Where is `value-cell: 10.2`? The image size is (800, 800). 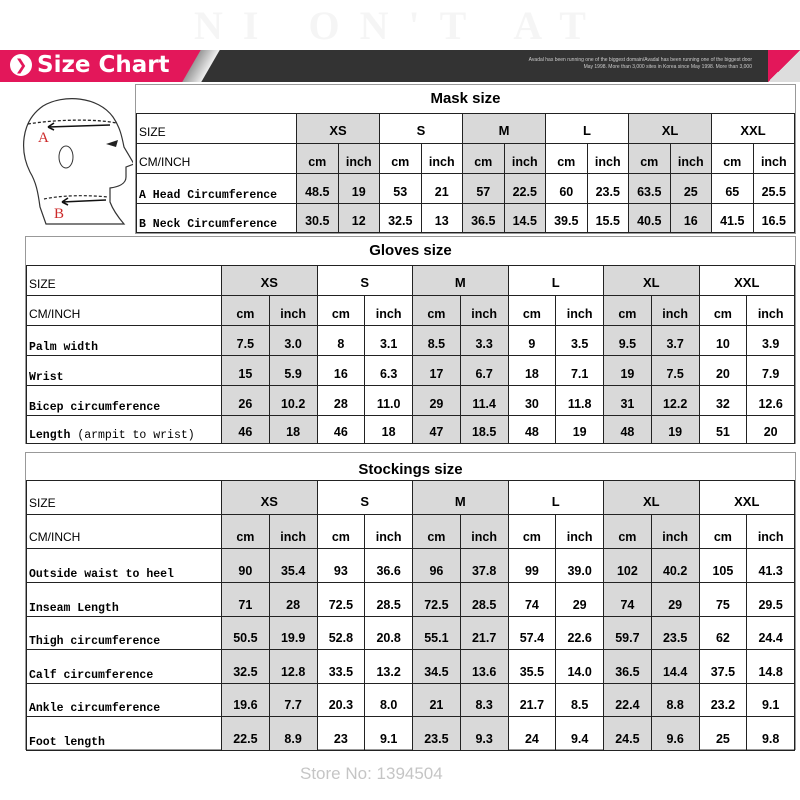
value-cell: 10.2 is located at coordinates (293, 400).